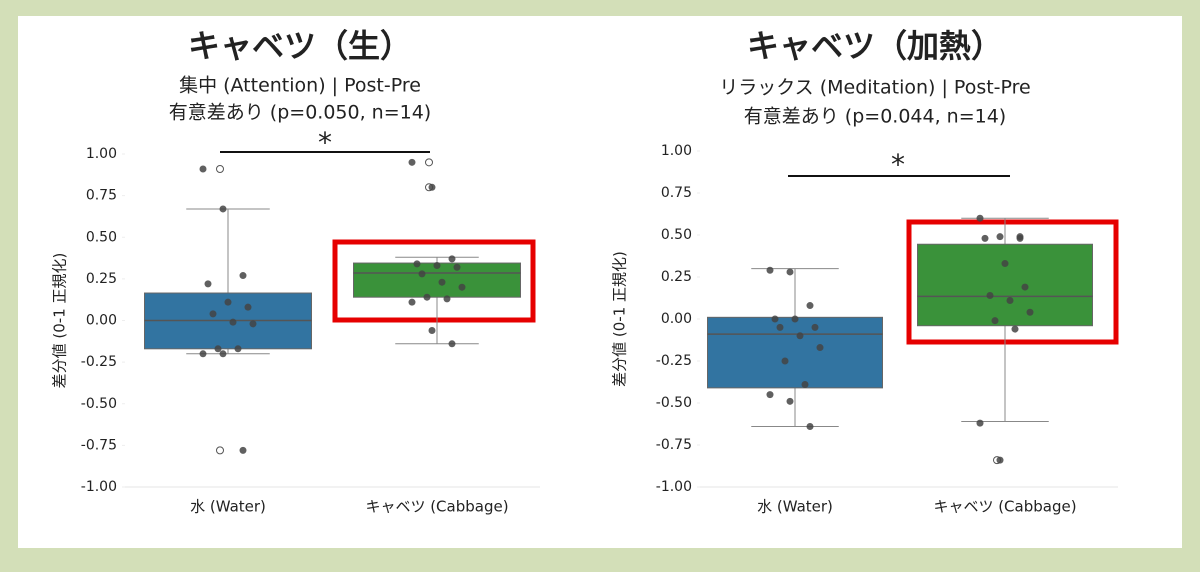 The height and width of the screenshot is (572, 1200). Describe the element at coordinates (875, 117) in the screenshot. I see `annotation: 有意差あり (p=0.044, n=14)` at that location.